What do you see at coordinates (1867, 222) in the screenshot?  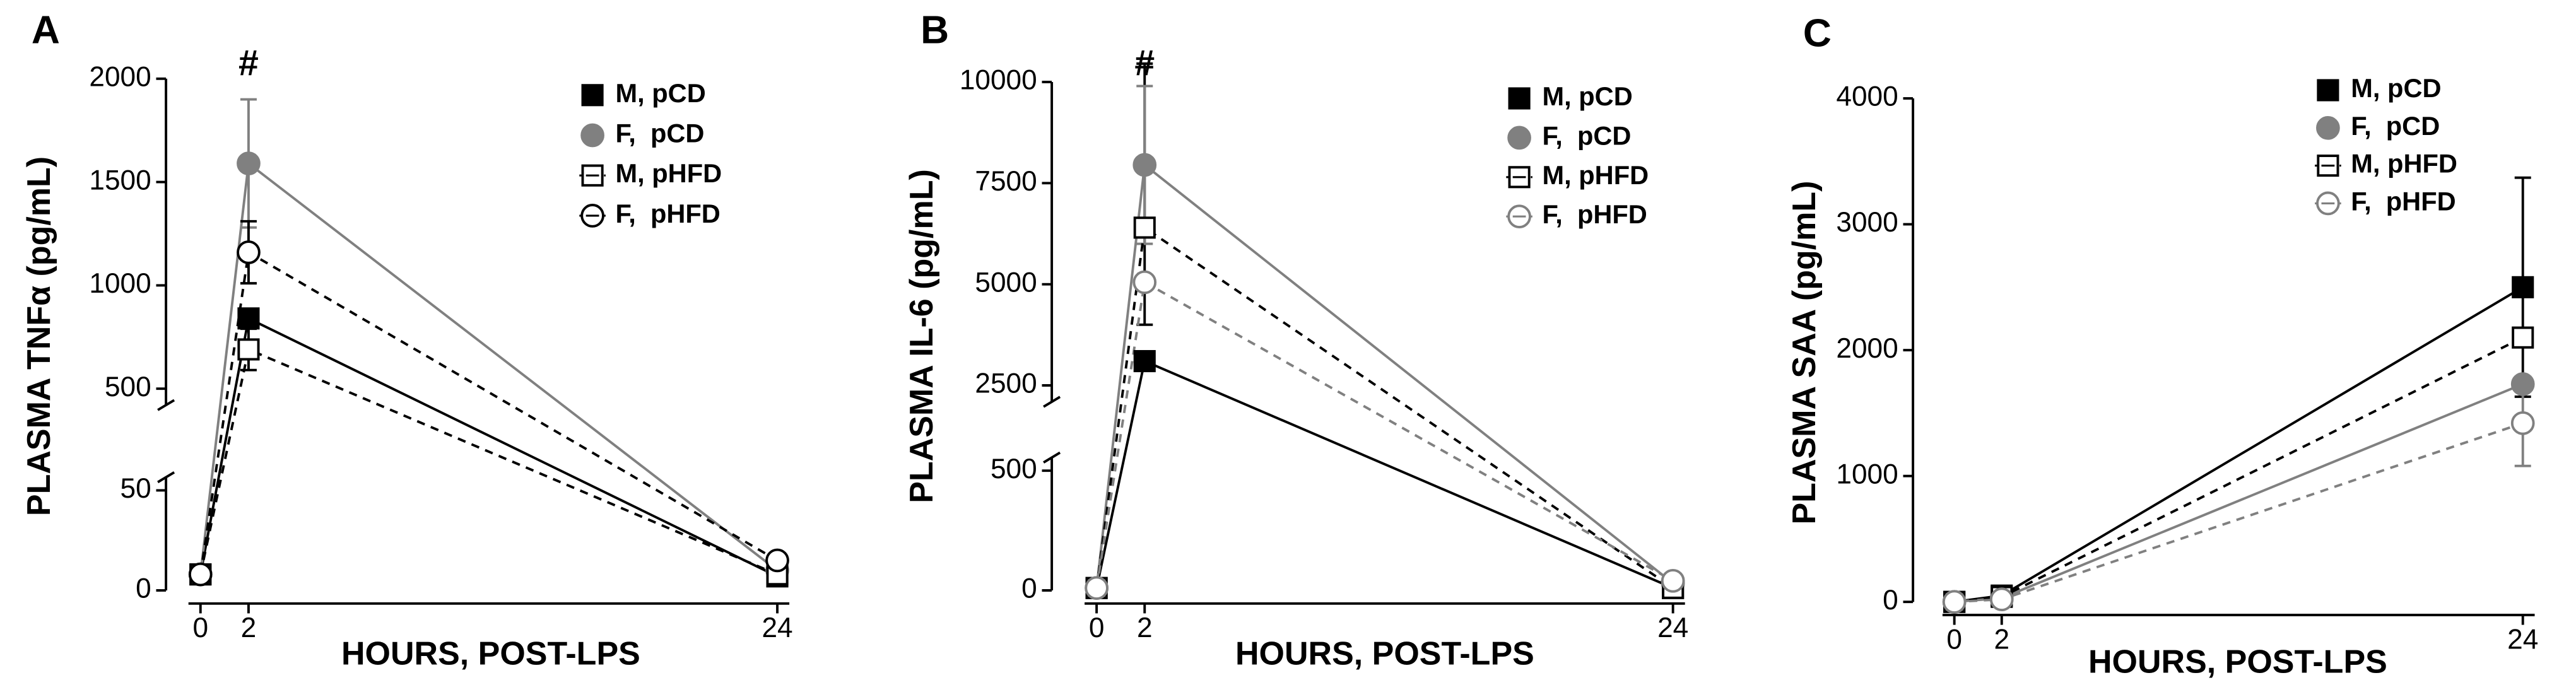 I see `y-tick-label: 3000` at bounding box center [1867, 222].